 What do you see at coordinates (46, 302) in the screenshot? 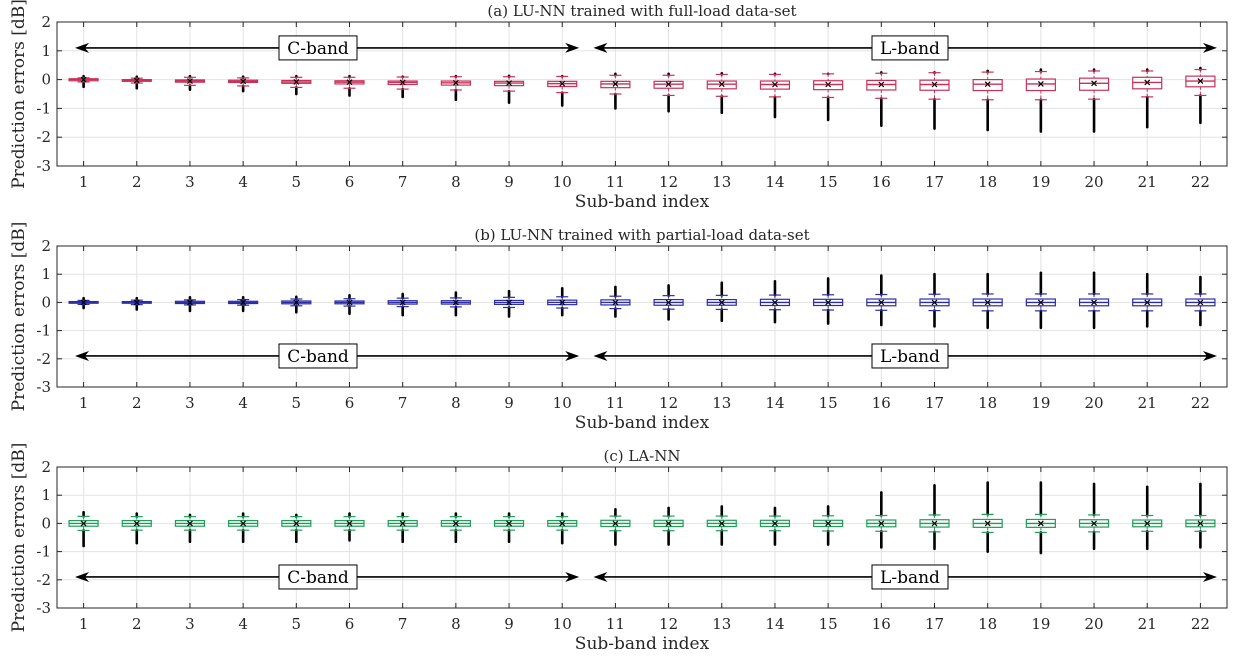
I see `ytick-label: 0` at bounding box center [46, 302].